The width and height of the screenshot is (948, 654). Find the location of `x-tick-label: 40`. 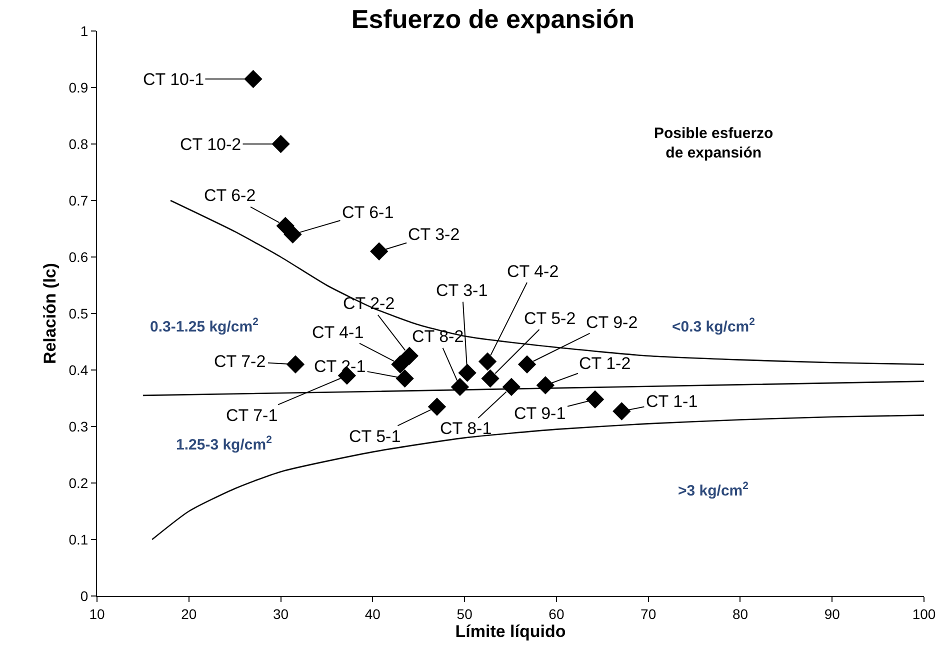

x-tick-label: 40 is located at coordinates (372, 614).